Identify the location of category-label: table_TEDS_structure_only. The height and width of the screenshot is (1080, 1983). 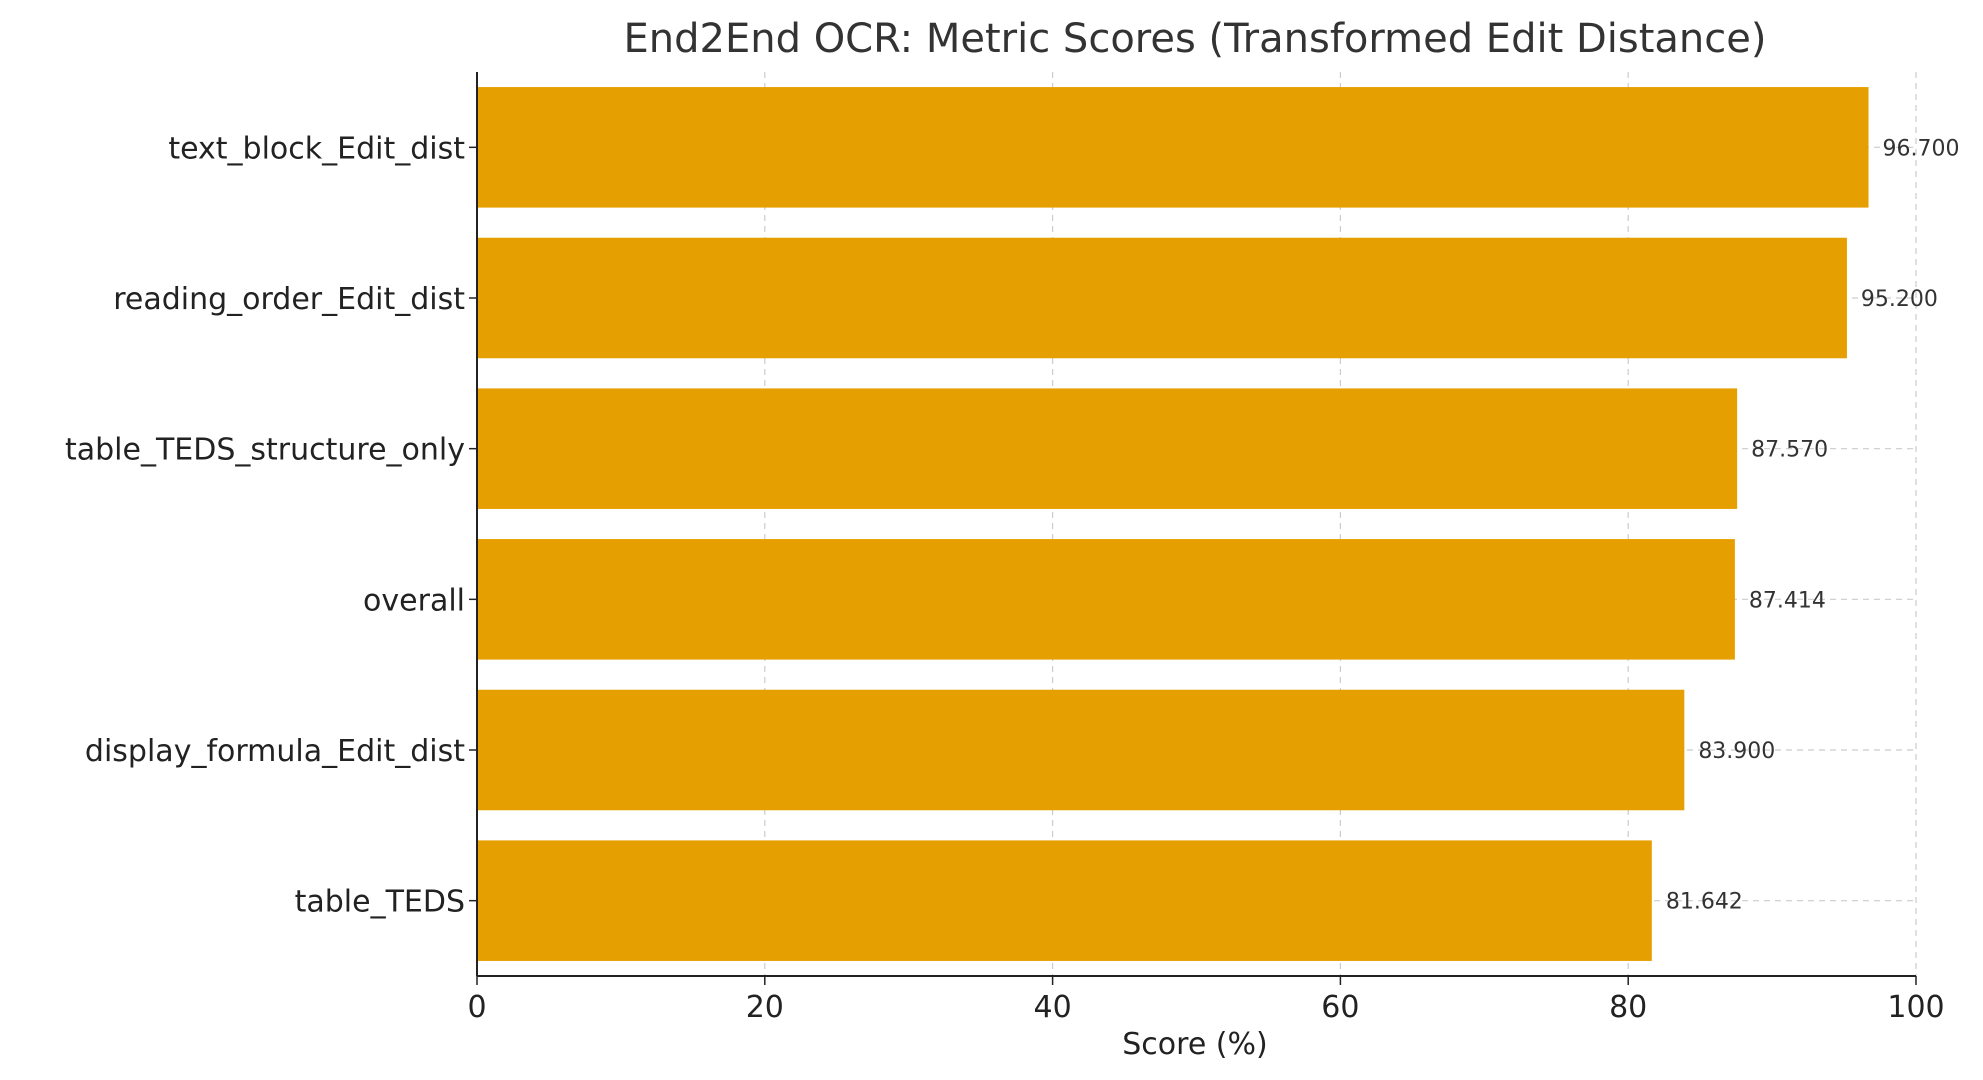
(265, 450).